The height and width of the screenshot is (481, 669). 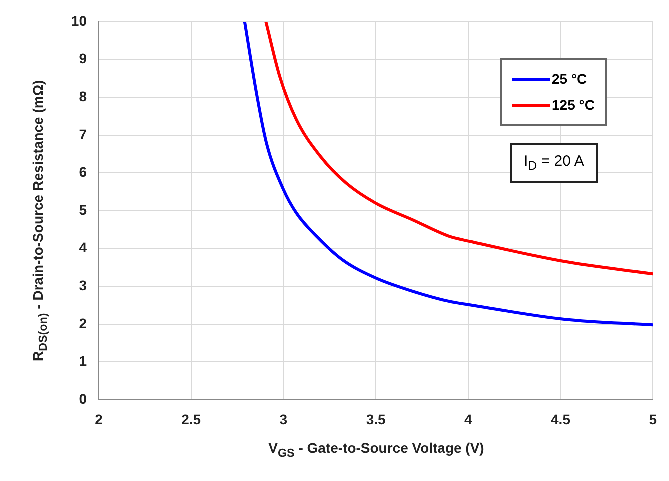 What do you see at coordinates (554, 163) in the screenshot?
I see `annotation: I$_{D}$ = 20 A` at bounding box center [554, 163].